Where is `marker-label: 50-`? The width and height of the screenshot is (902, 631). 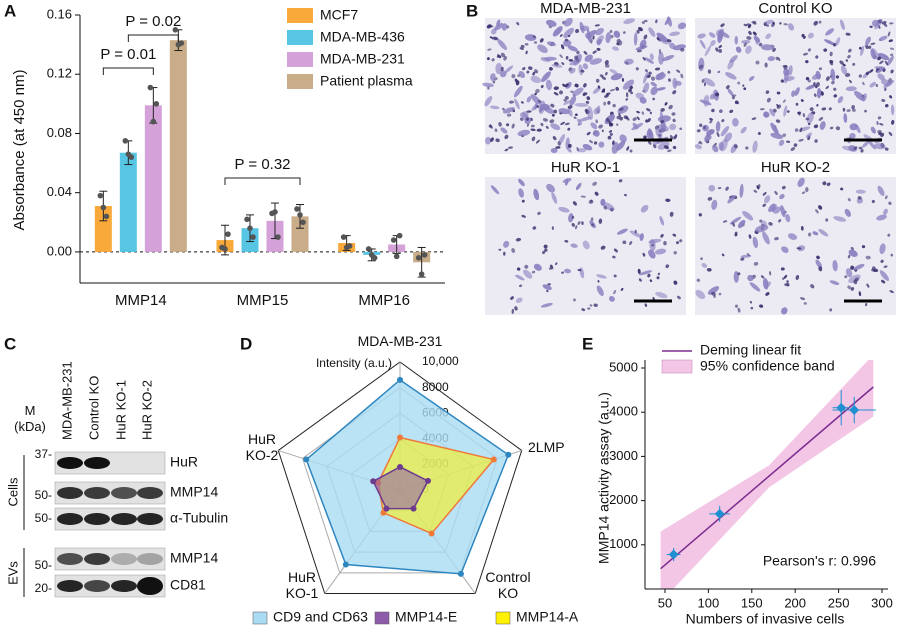
marker-label: 50- is located at coordinates (43, 565).